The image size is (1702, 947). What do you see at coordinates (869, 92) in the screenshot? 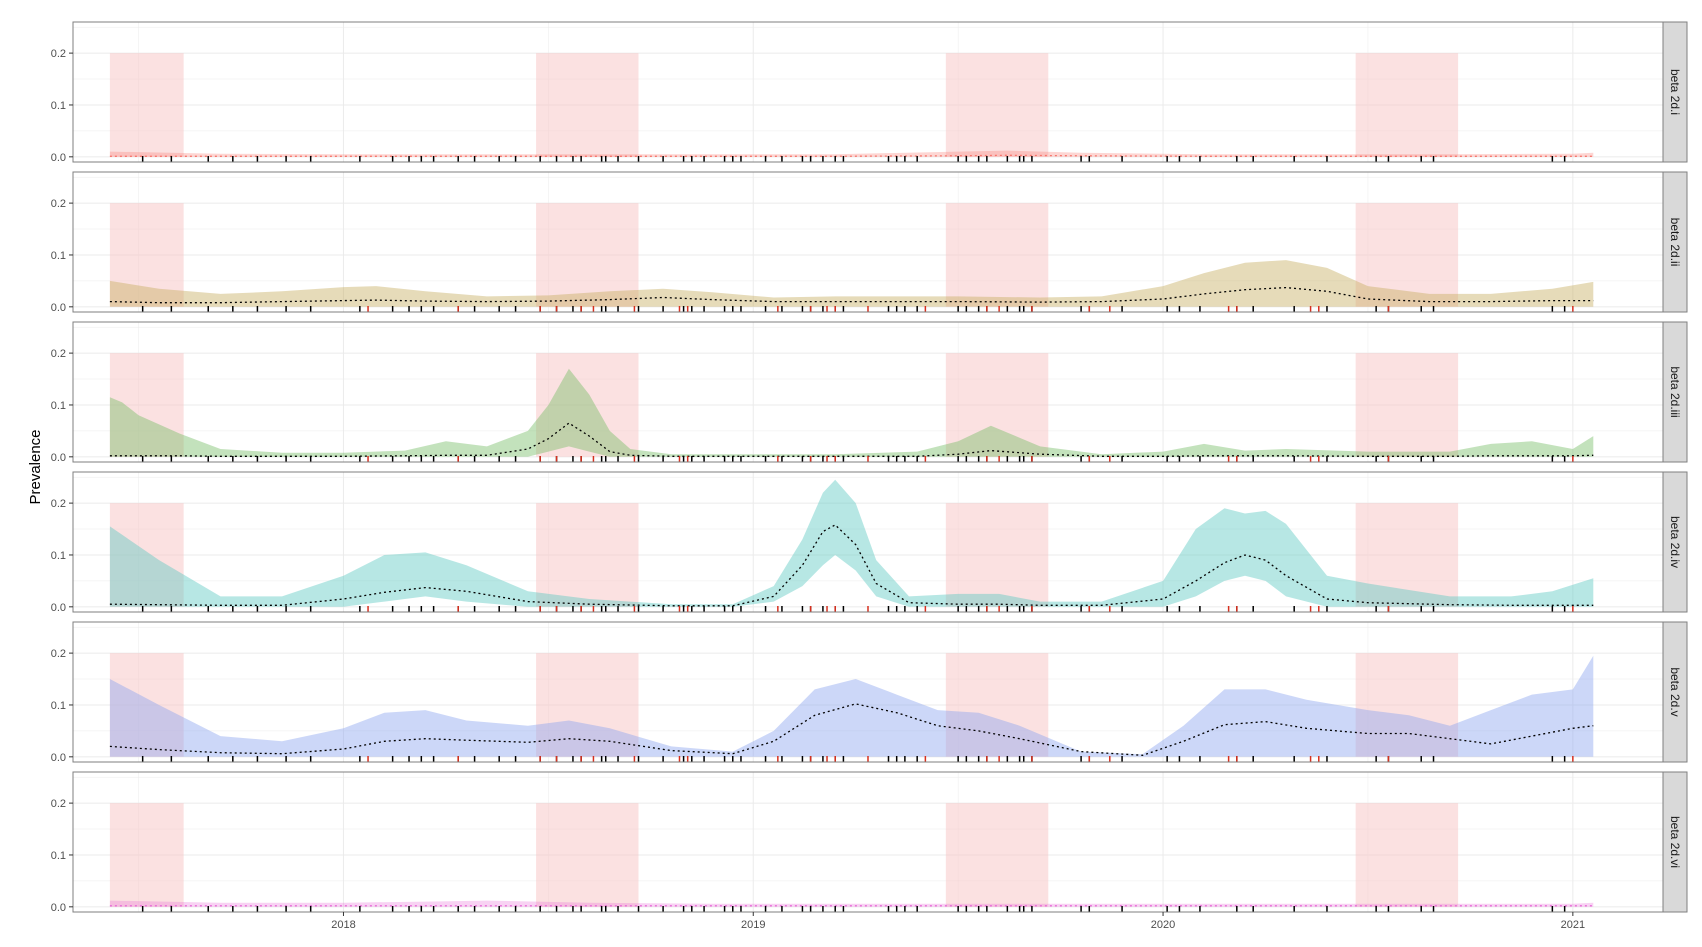
I see `facet-panel: 0.0 0.1 0.2 beta 2d.i` at bounding box center [869, 92].